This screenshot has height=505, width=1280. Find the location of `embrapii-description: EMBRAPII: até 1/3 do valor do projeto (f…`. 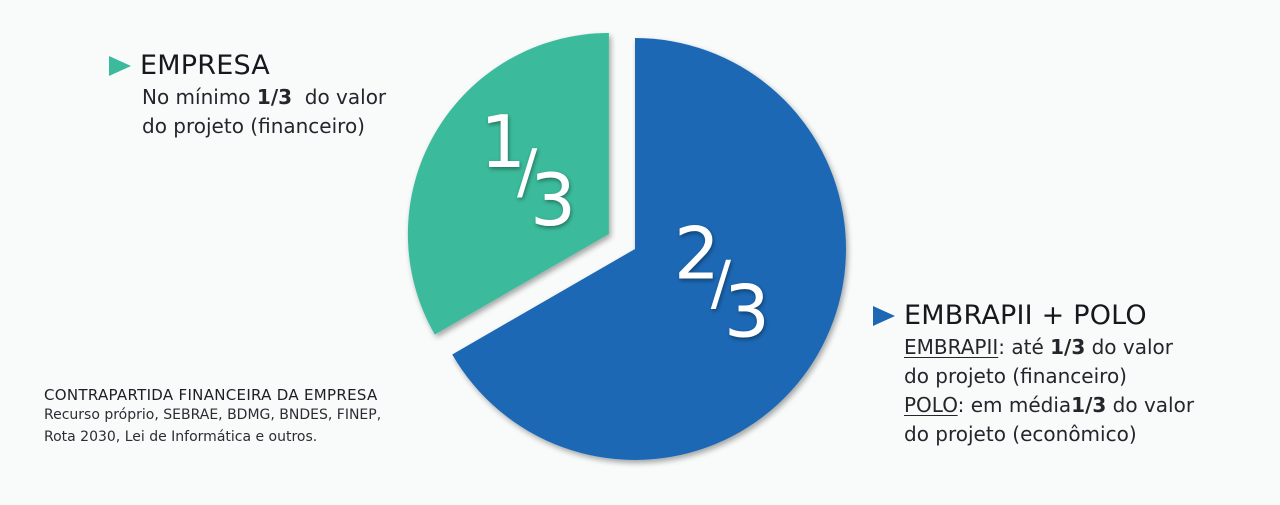

embrapii-description: EMBRAPII: até 1/3 do valor do projeto (f… is located at coordinates (1049, 391).